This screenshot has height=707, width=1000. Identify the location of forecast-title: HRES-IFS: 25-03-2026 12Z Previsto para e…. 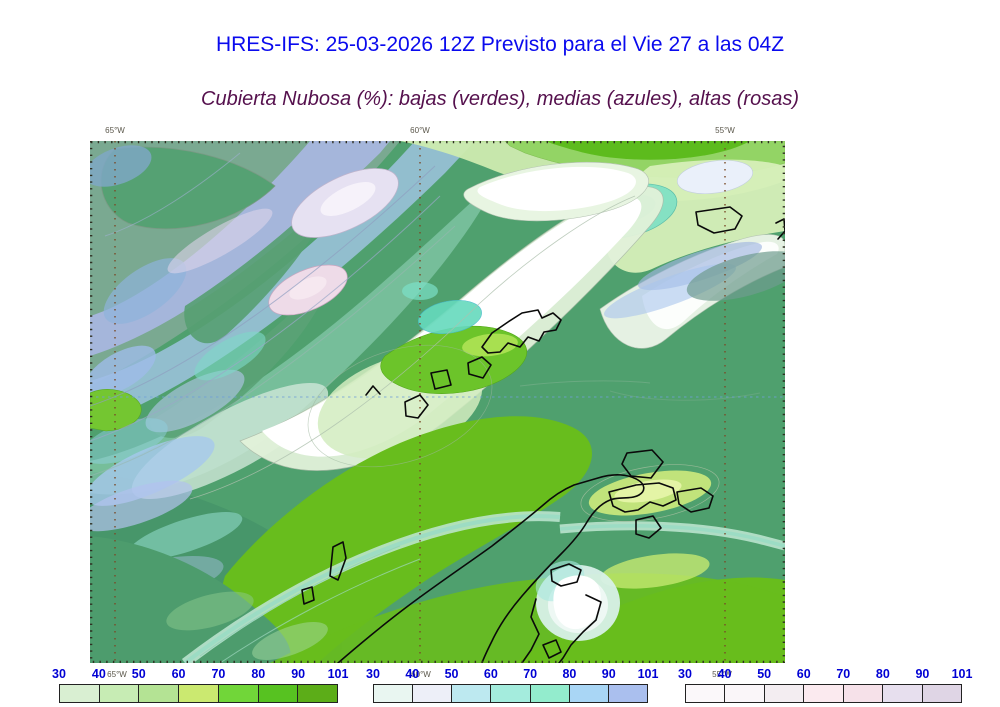
(500, 44).